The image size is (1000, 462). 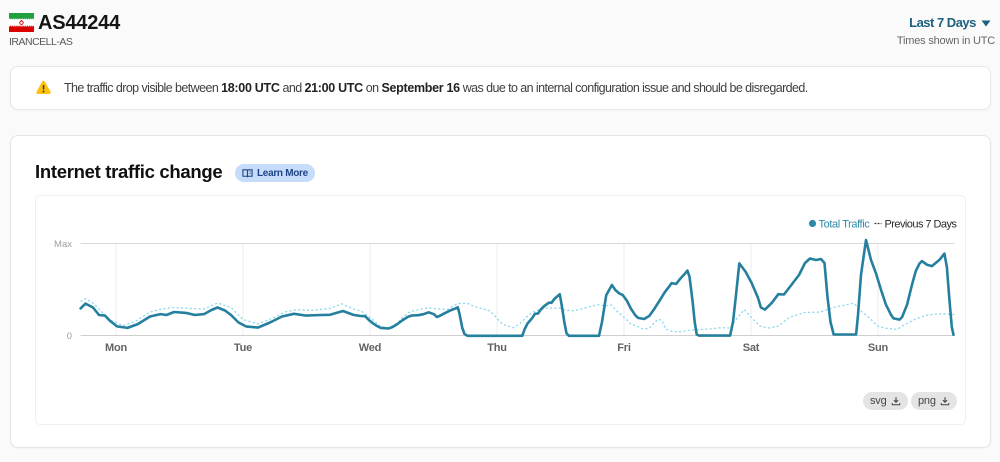 I want to click on svg-text: Sat, so click(x=751, y=348).